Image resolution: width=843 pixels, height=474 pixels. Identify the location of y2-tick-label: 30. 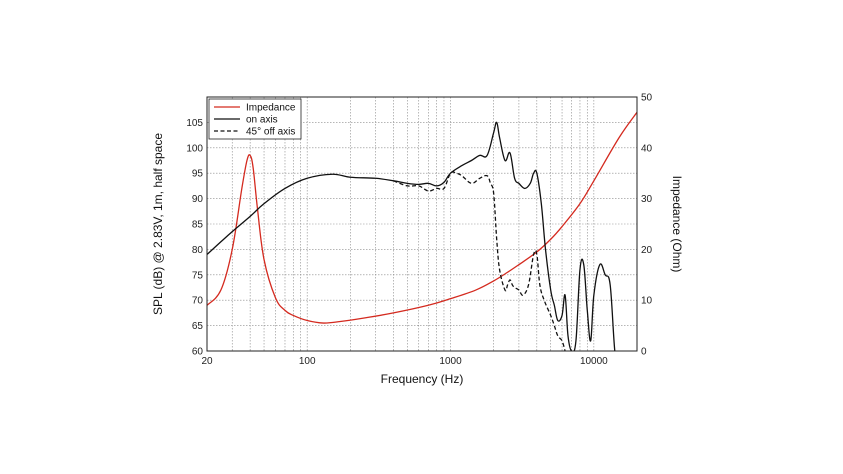
(647, 199).